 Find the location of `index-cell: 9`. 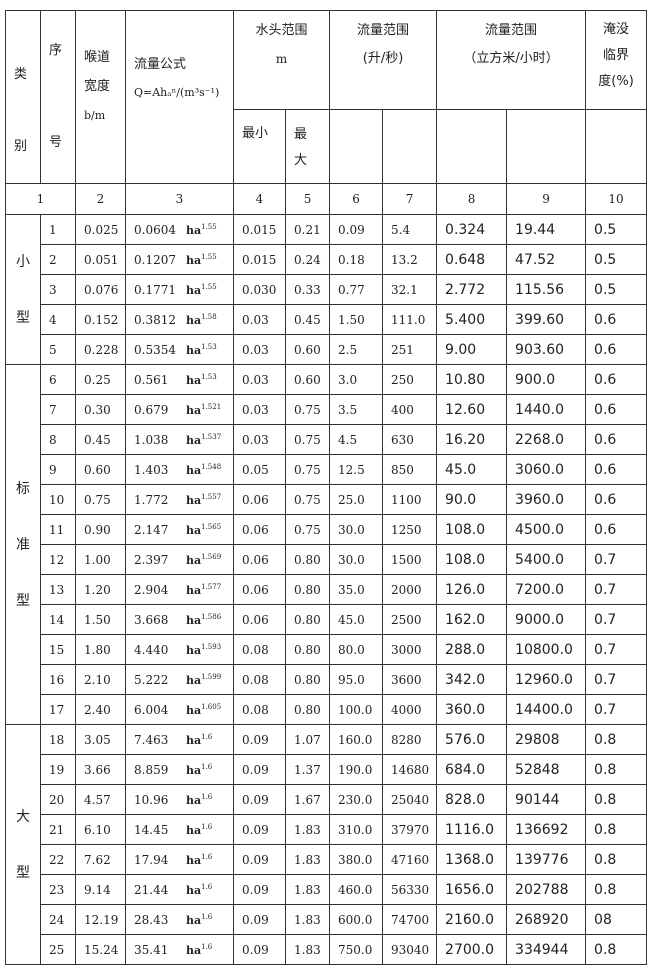

index-cell: 9 is located at coordinates (58, 469).